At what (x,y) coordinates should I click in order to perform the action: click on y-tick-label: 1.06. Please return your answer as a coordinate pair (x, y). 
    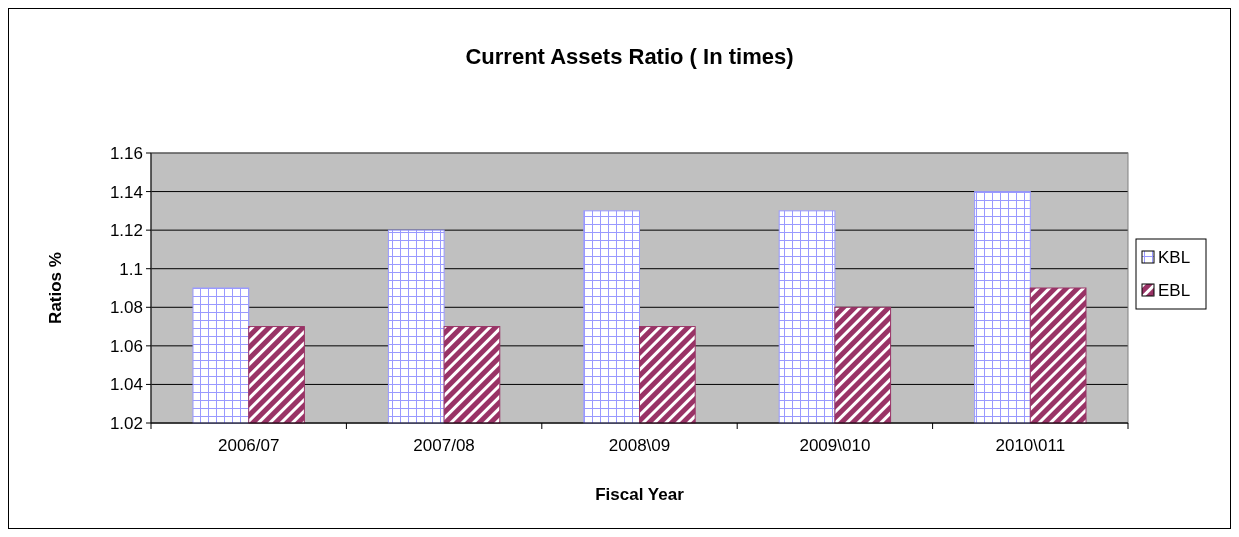
    Looking at the image, I should click on (126, 346).